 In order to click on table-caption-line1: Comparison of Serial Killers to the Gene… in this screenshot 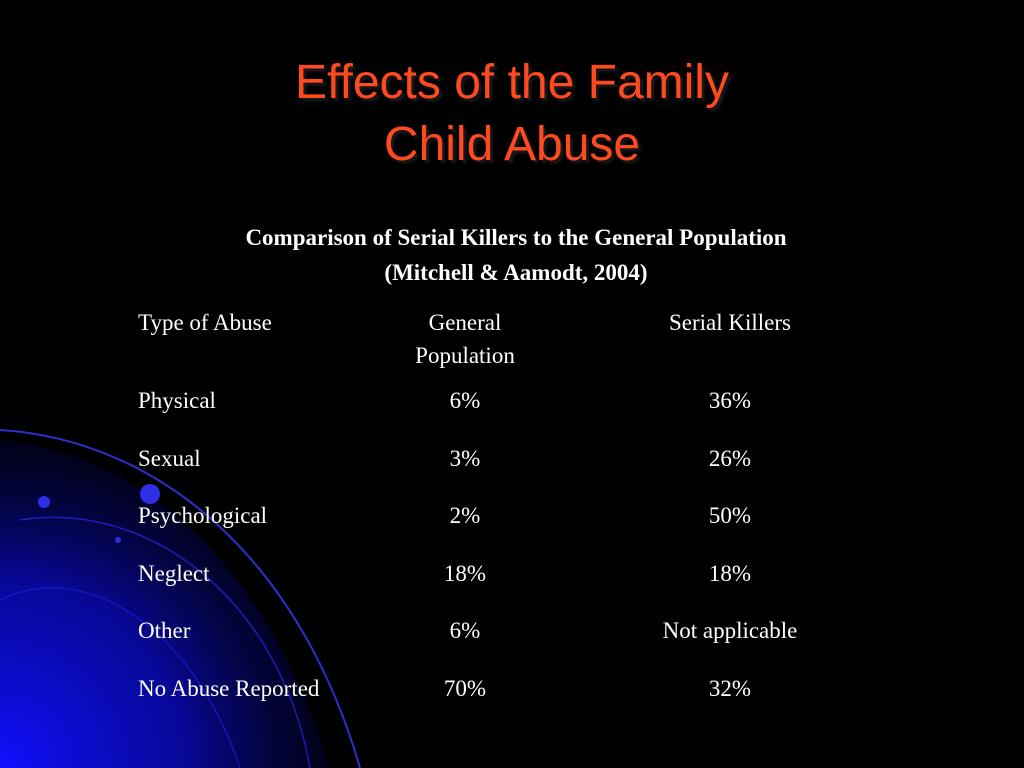, I will do `click(516, 237)`.